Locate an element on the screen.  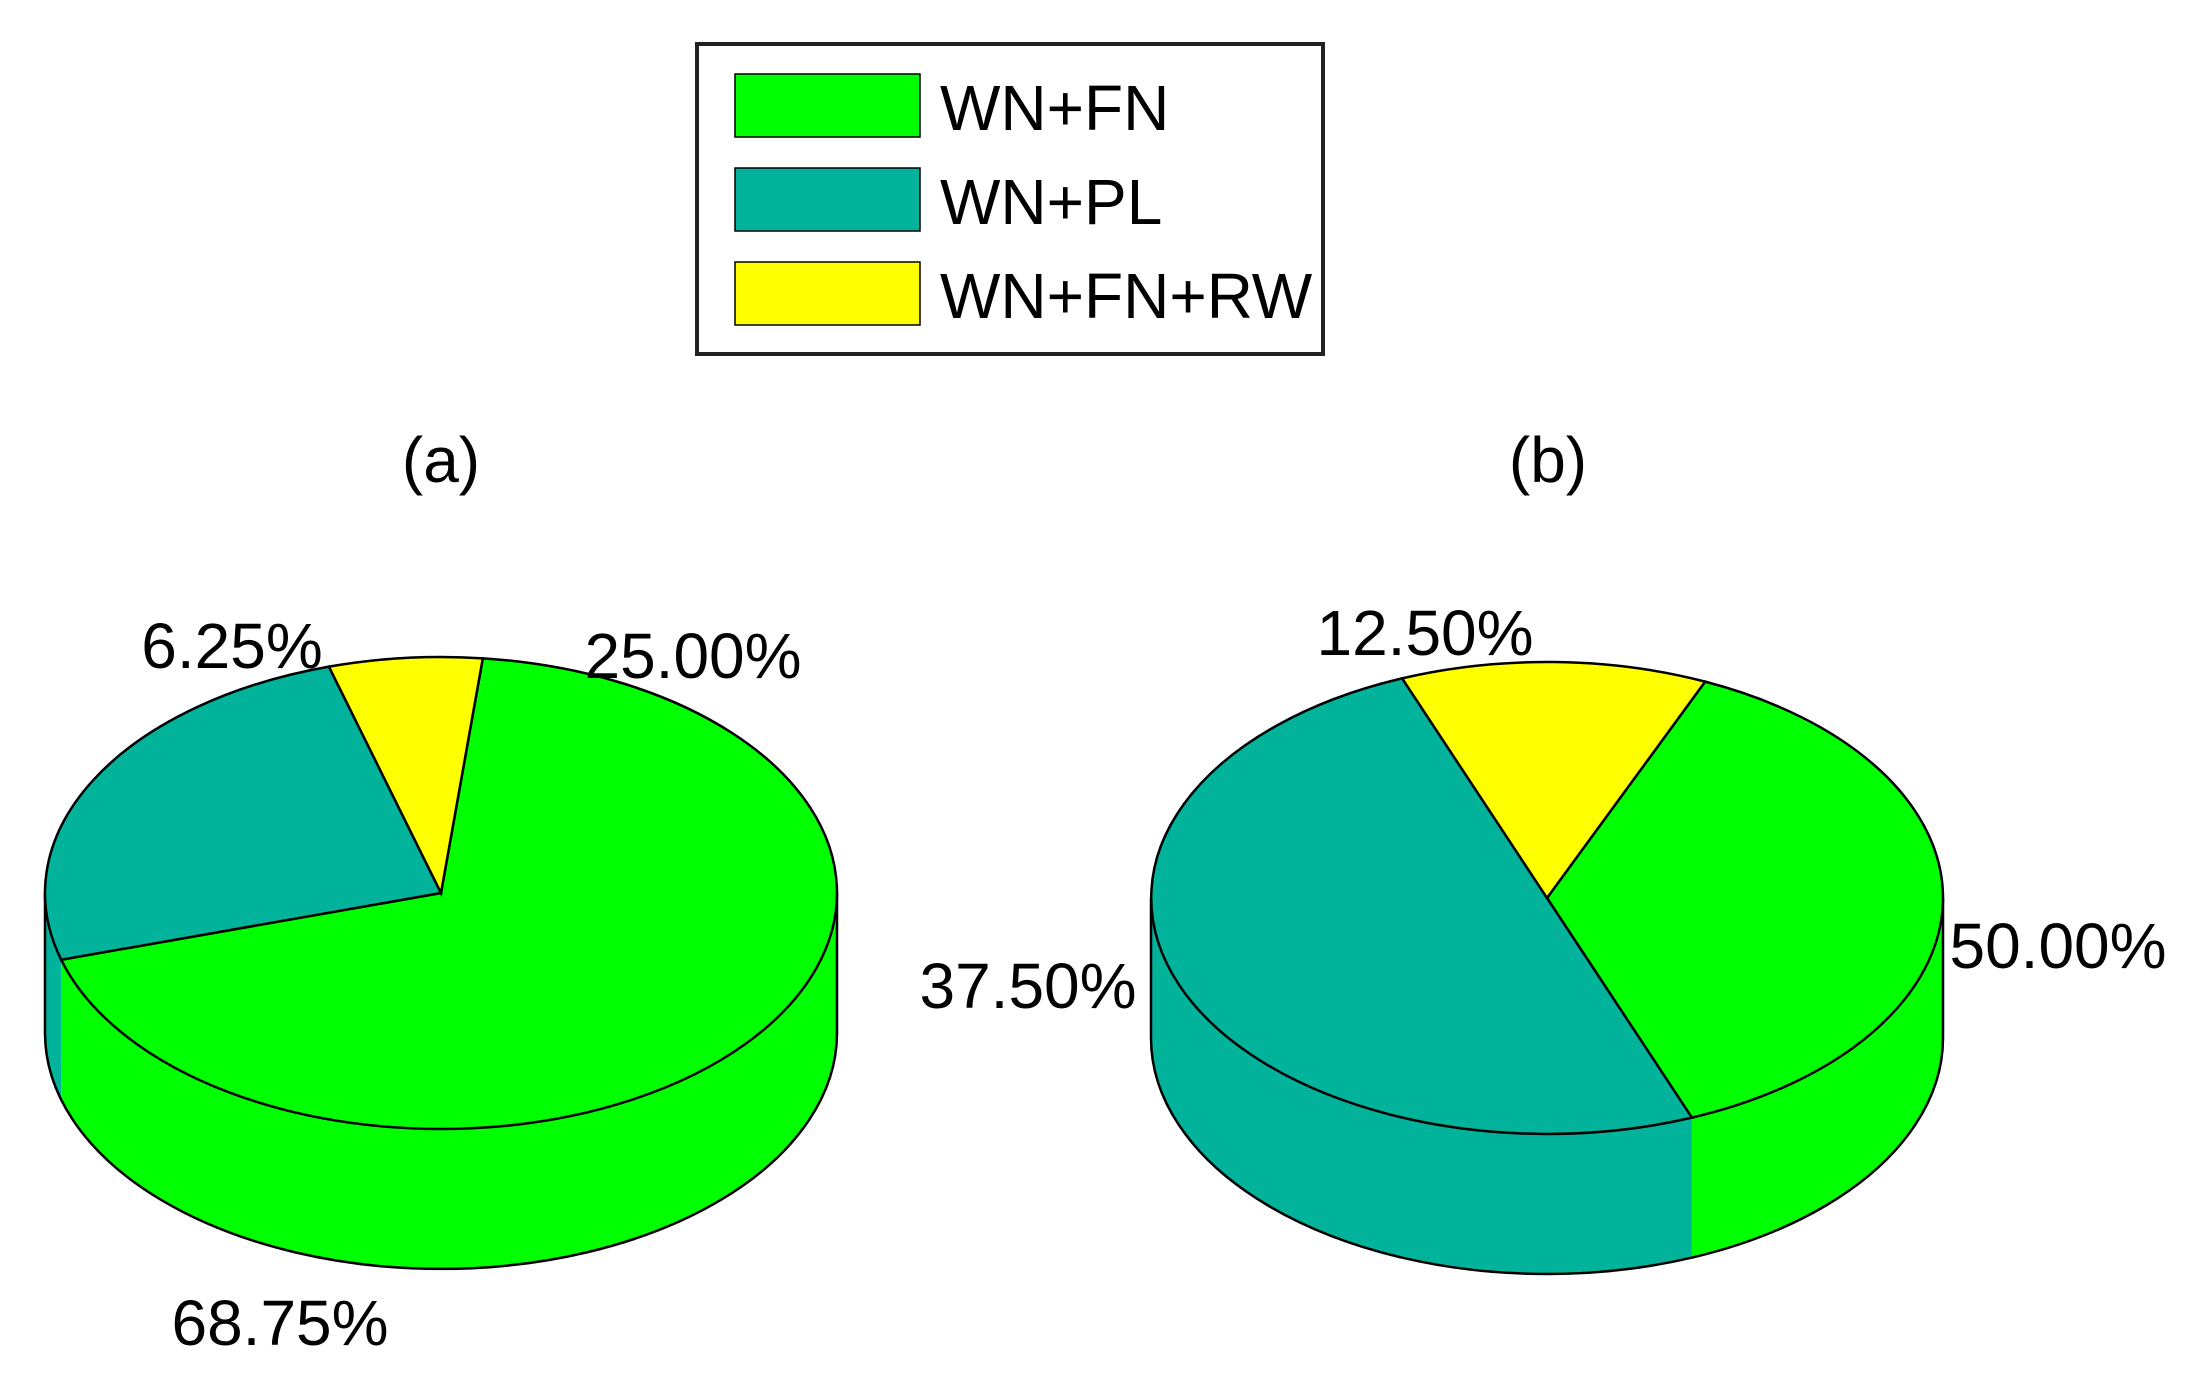
pie-b-slice-wn-fn is located at coordinates (1745, 900).